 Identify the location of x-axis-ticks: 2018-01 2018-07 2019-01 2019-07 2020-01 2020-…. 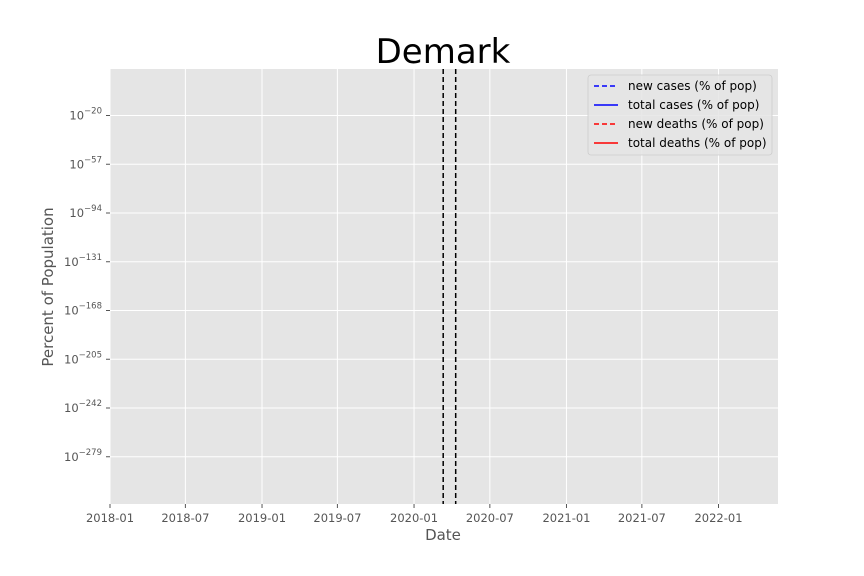
(414, 514).